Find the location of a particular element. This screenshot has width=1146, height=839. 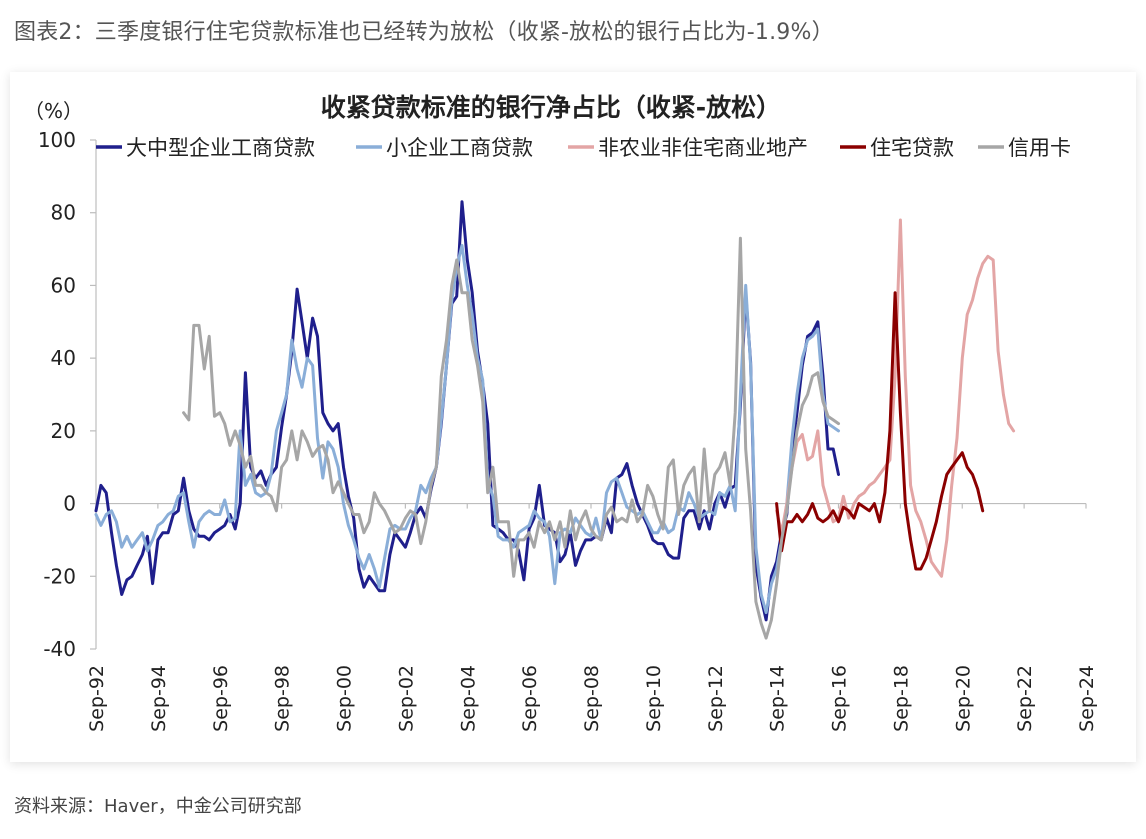

x-tick-label: Sep-24 is located at coordinates (1087, 698).